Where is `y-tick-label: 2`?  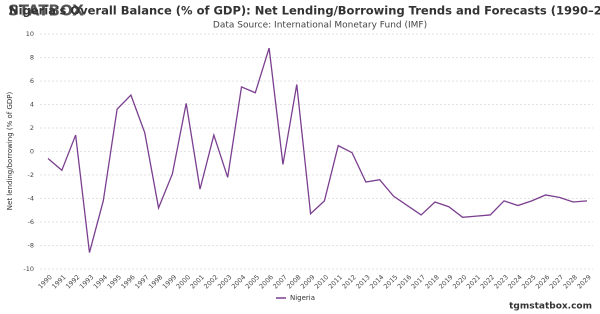 y-tick-label: 2 is located at coordinates (32, 128).